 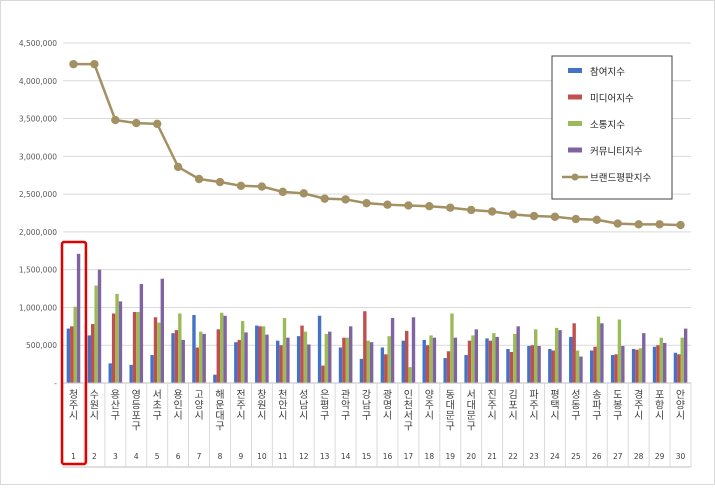 What do you see at coordinates (241, 456) in the screenshot?
I see `rank-label: 9` at bounding box center [241, 456].